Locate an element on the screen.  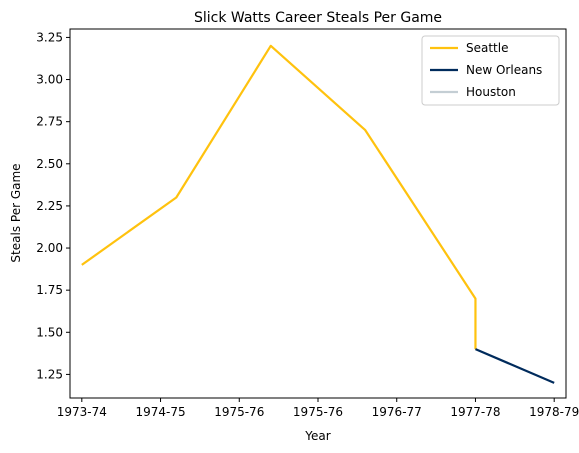
series-line-new-orleans is located at coordinates (515, 366).